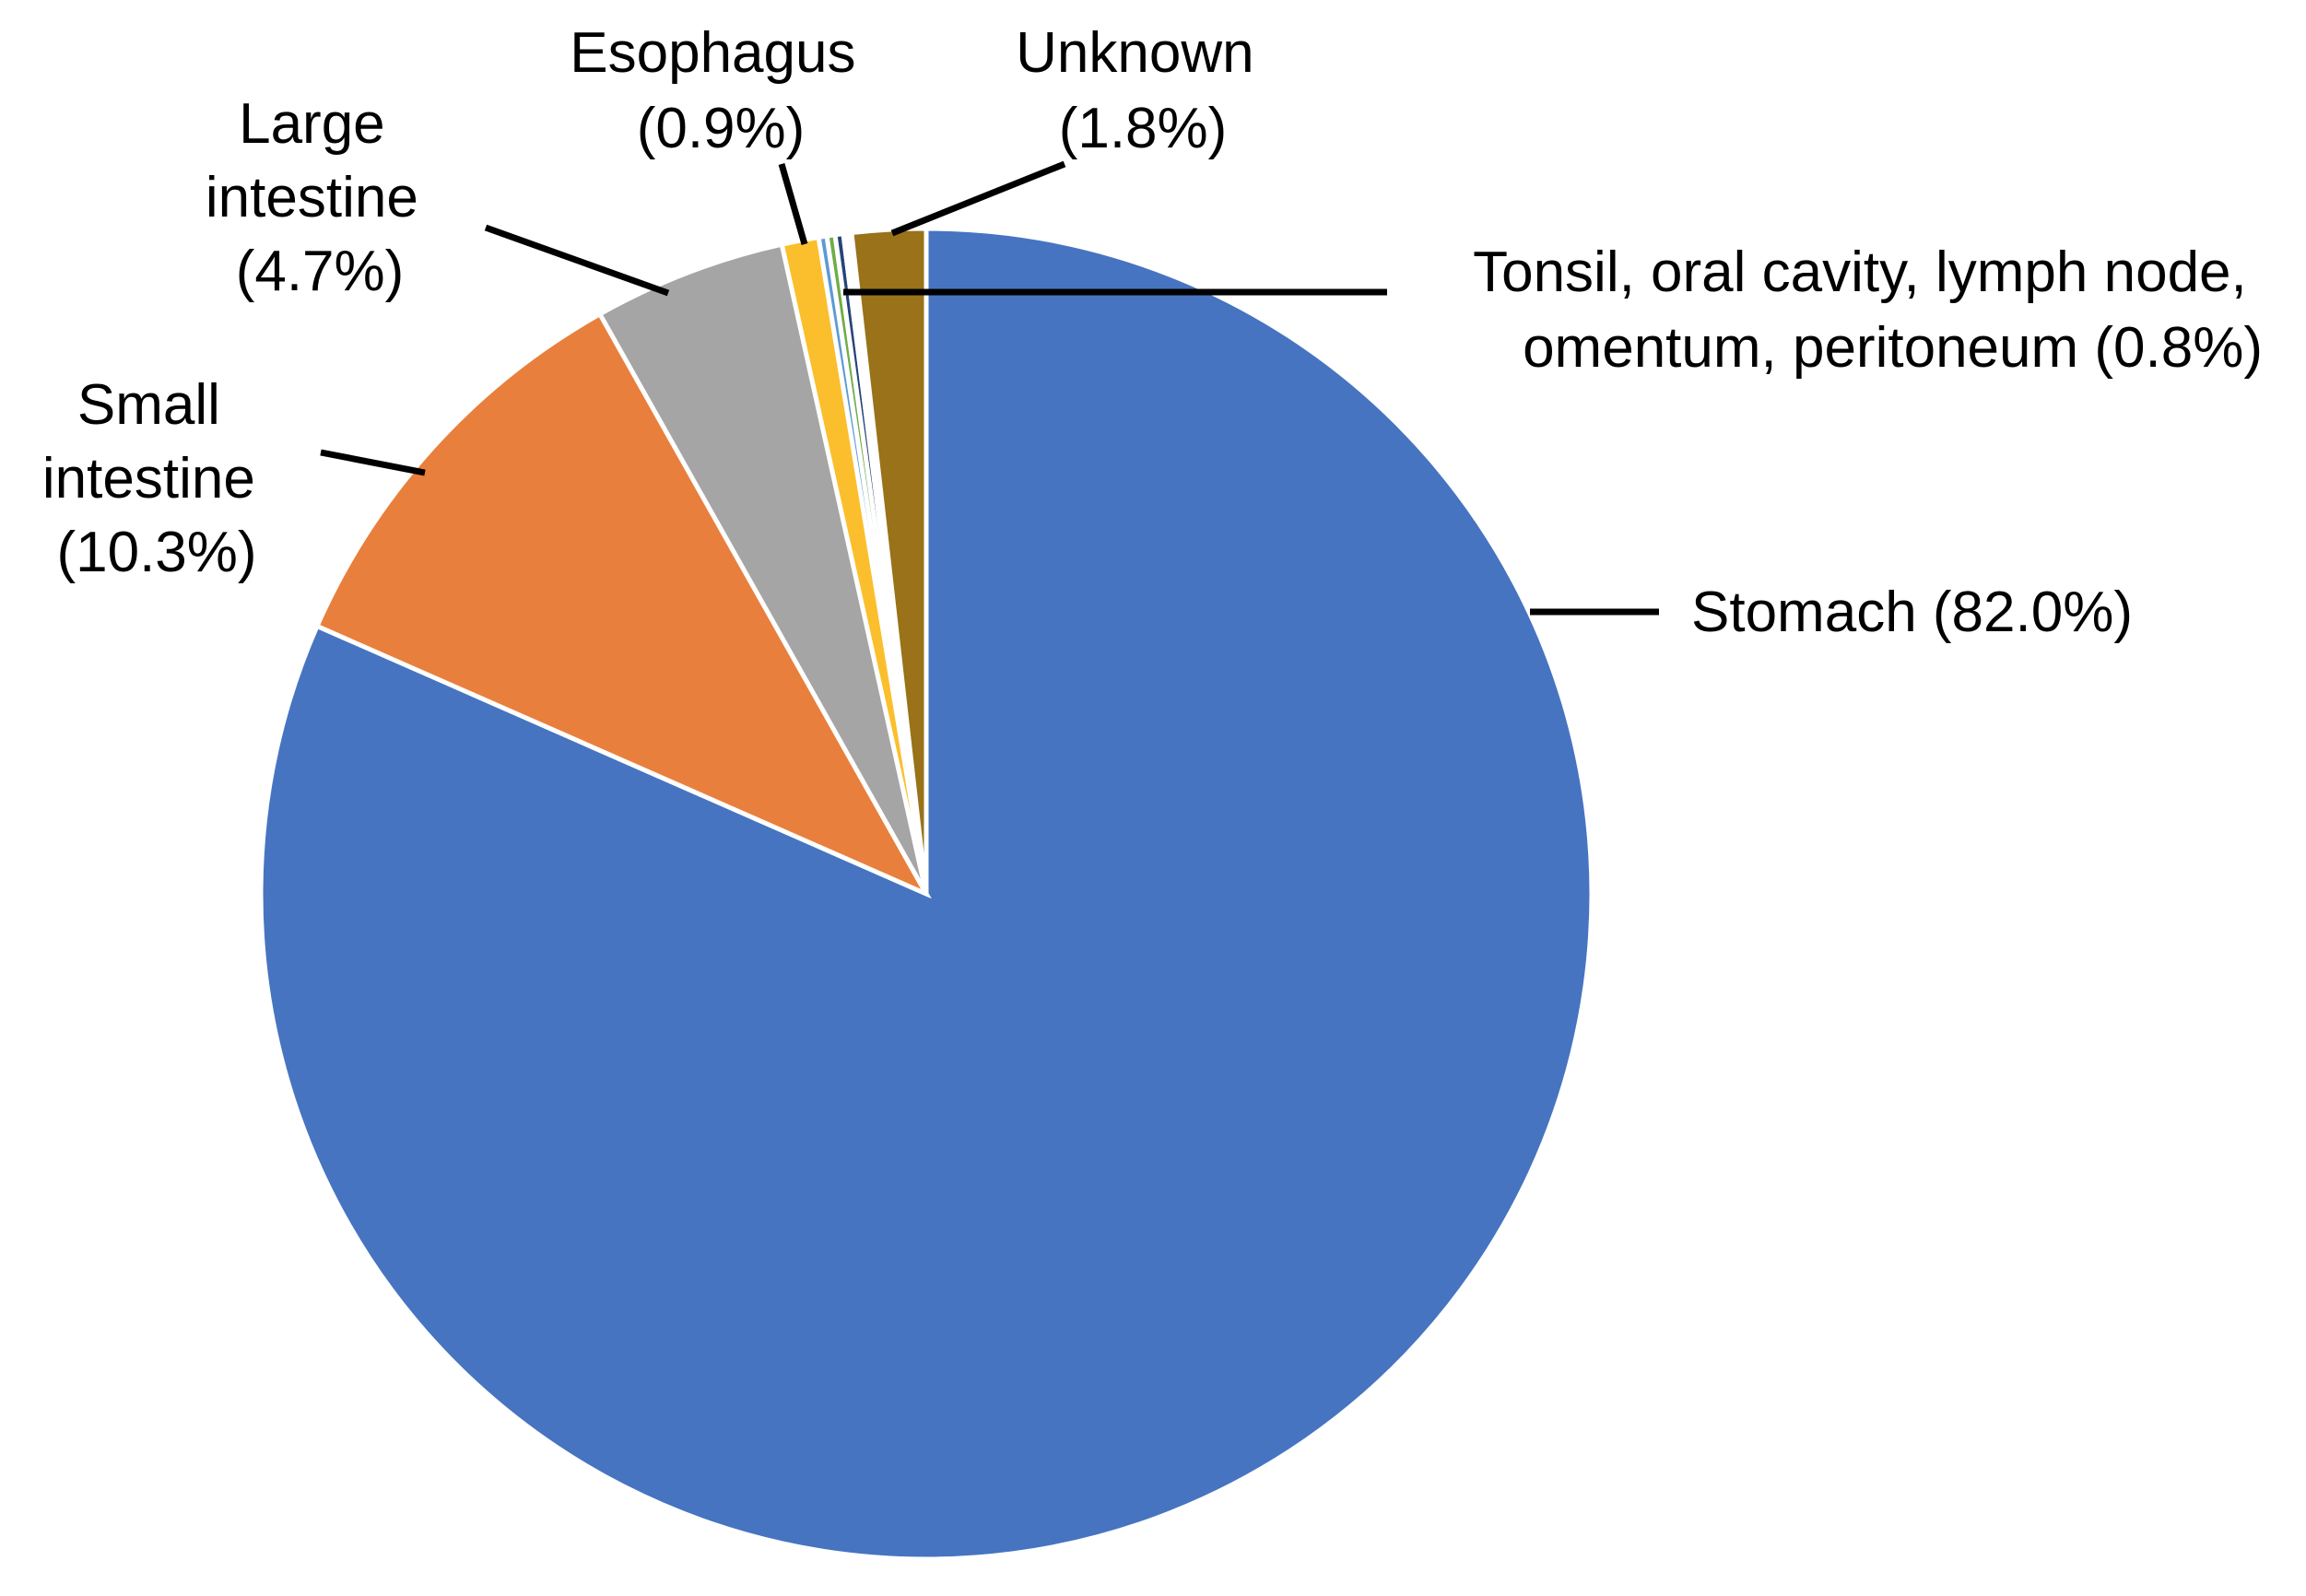  I want to click on slice-label-line: Large, so click(312, 124).